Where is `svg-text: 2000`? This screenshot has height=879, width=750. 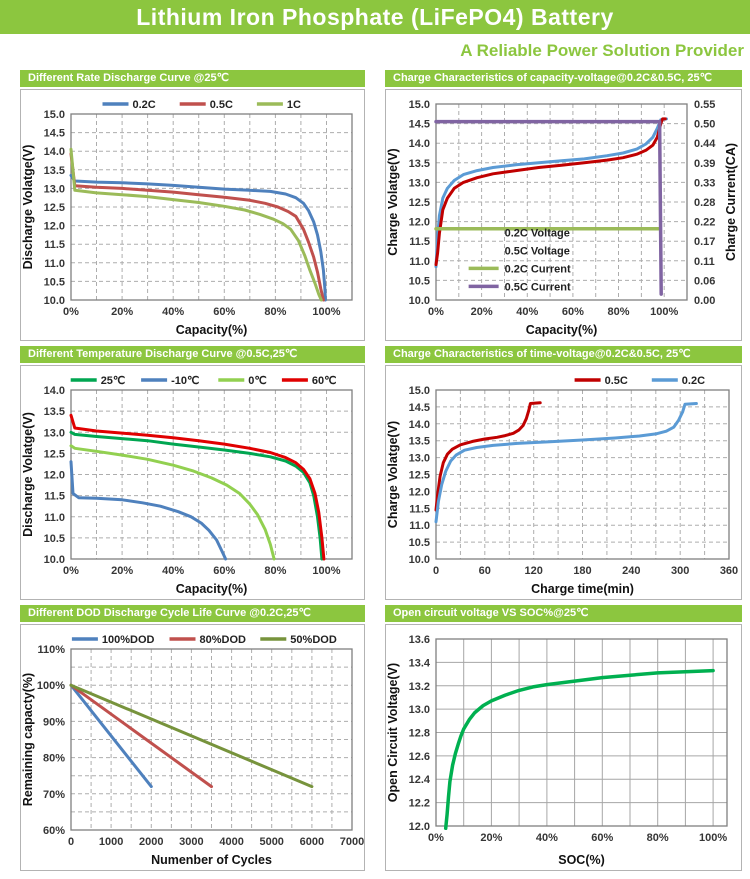 svg-text: 2000 is located at coordinates (151, 842).